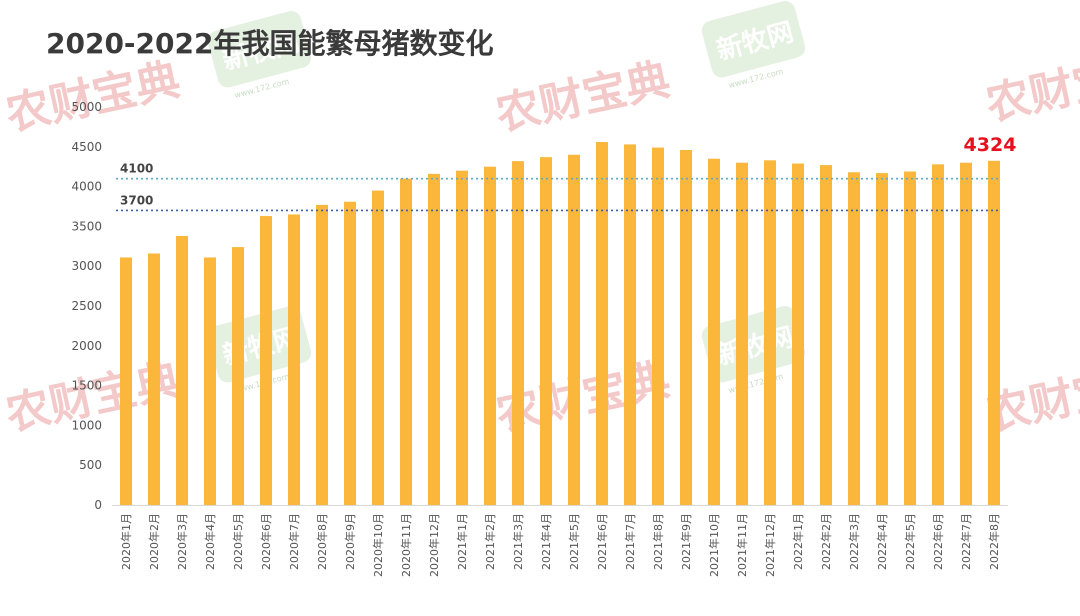 The height and width of the screenshot is (616, 1080). I want to click on y-tick-label: 500, so click(90, 465).